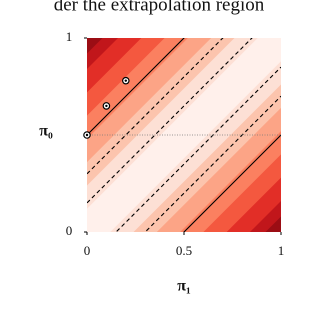 This screenshot has height=326, width=320. I want to click on header-text: der the extrapolation region, so click(159, 7).